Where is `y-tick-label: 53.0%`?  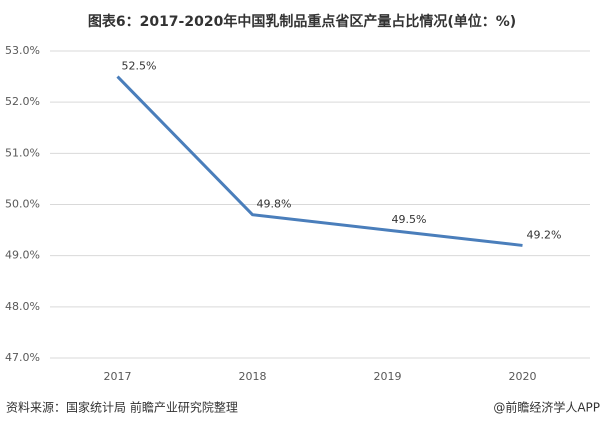 y-tick-label: 53.0% is located at coordinates (22, 50).